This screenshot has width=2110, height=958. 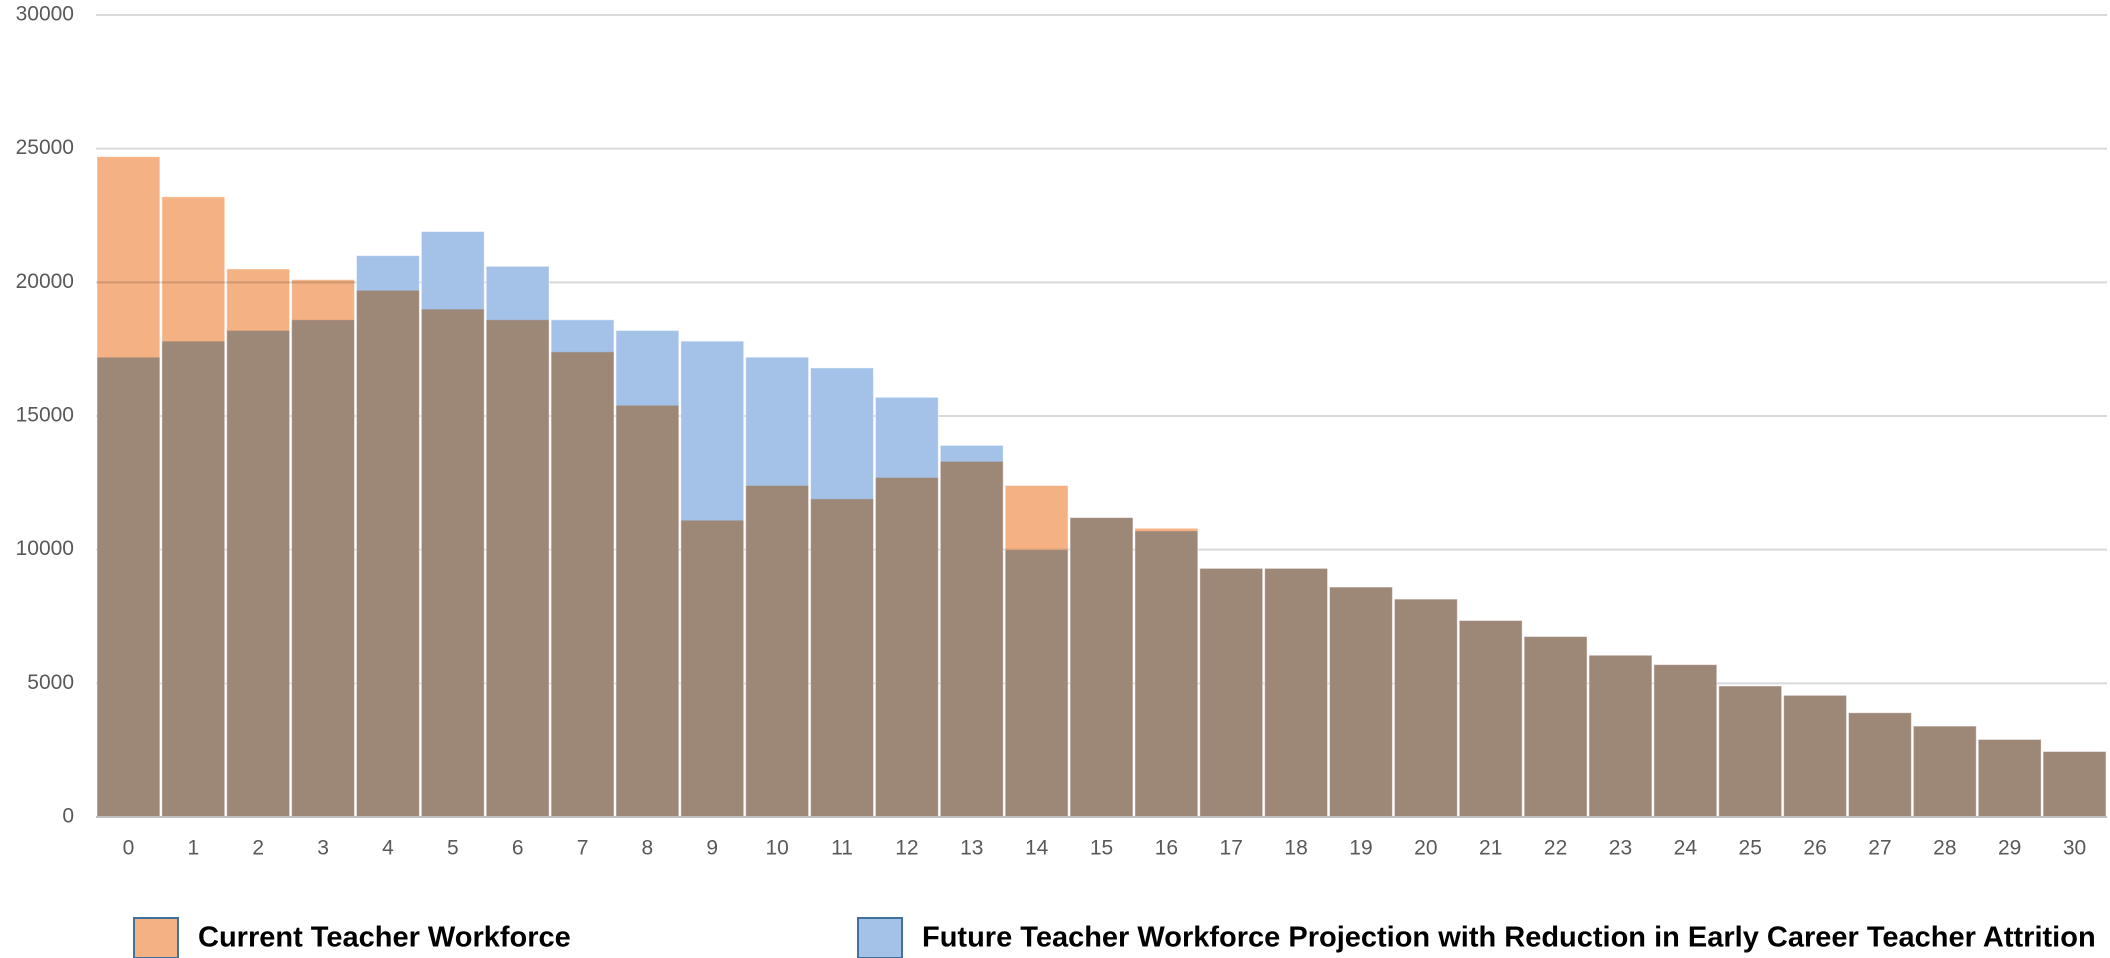 What do you see at coordinates (193, 848) in the screenshot?
I see `x-tick-label: 1` at bounding box center [193, 848].